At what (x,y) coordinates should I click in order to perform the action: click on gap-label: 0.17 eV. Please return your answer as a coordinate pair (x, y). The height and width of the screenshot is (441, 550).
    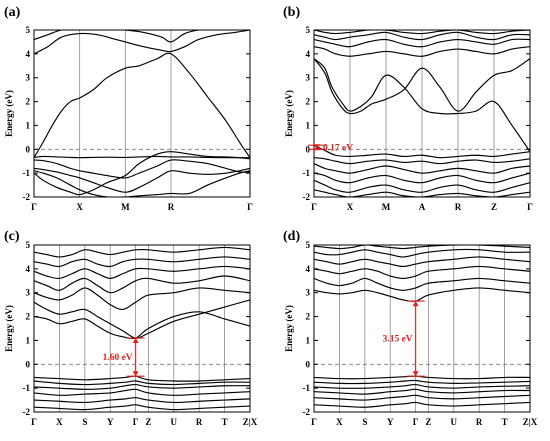
    Looking at the image, I should click on (338, 148).